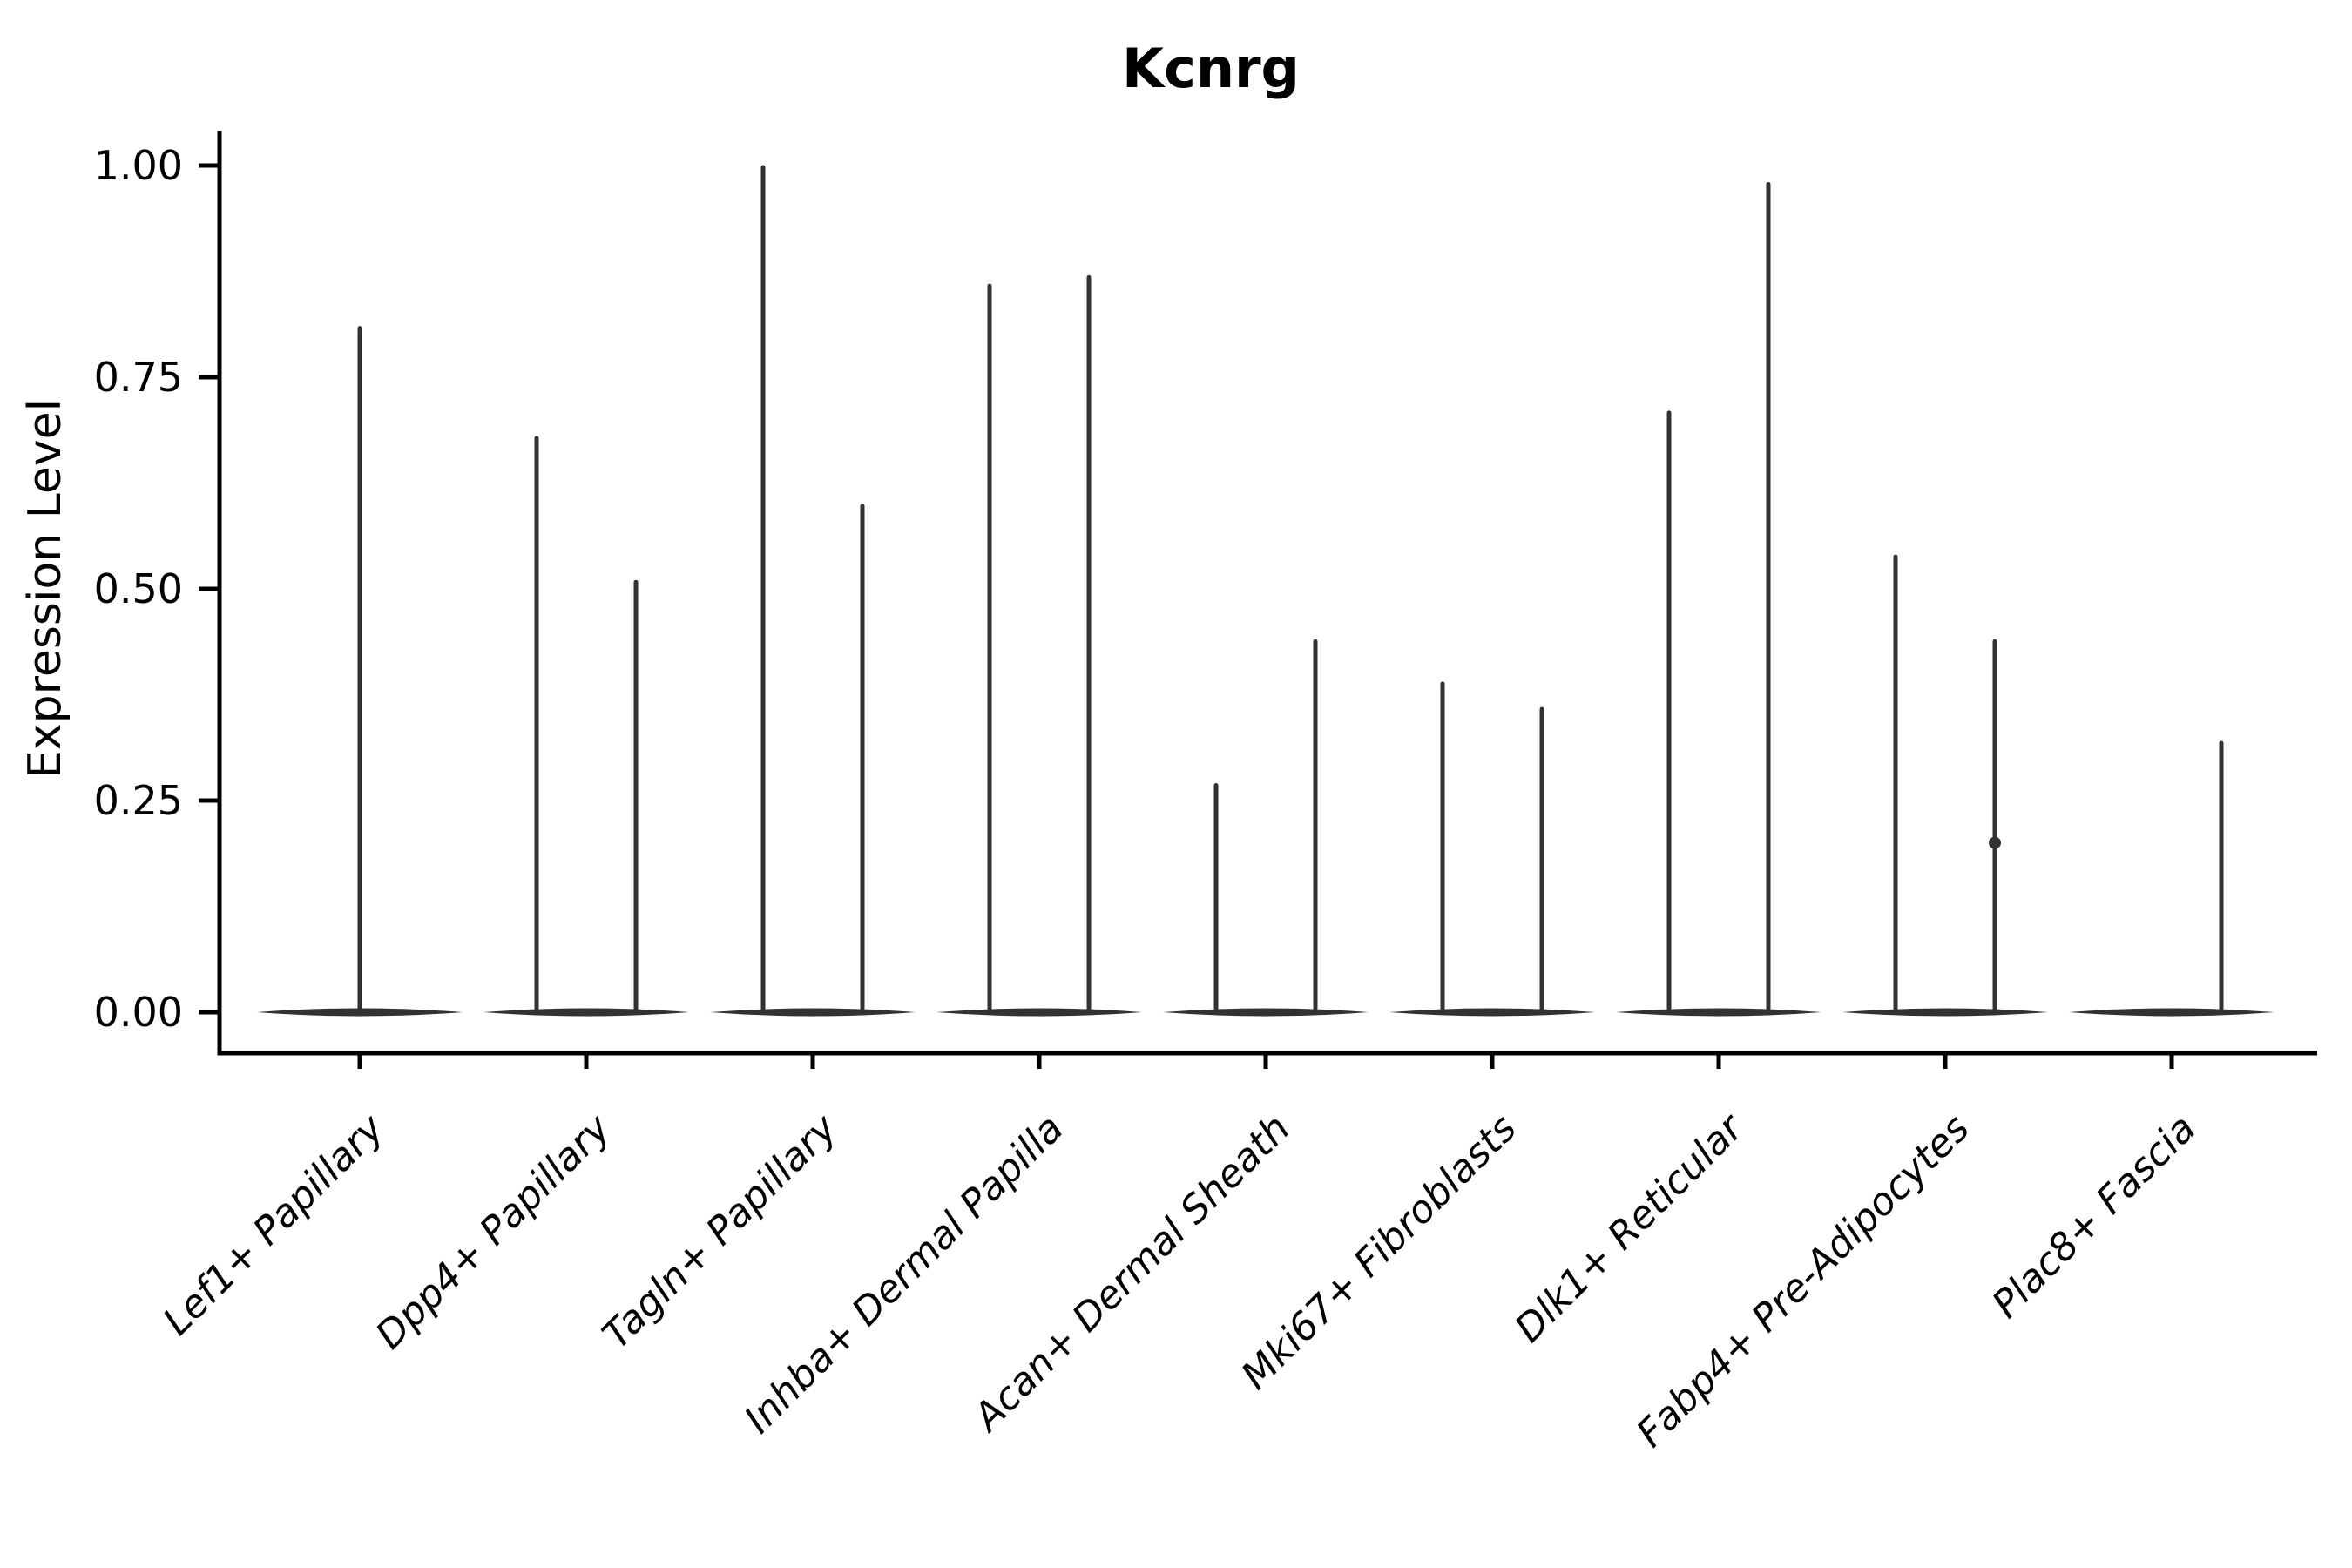  I want to click on x-tick-label: Lef1+ Papillary, so click(274, 1224).